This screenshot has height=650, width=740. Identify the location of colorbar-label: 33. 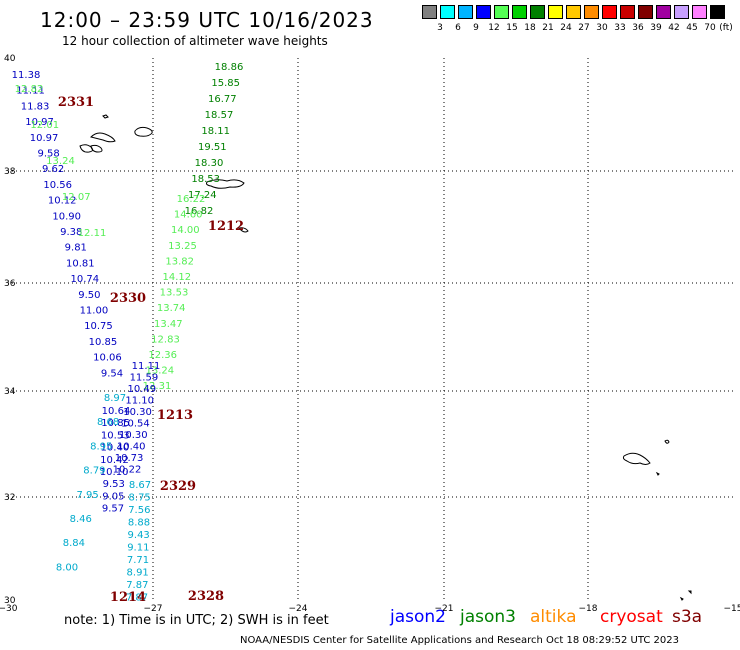
(620, 28).